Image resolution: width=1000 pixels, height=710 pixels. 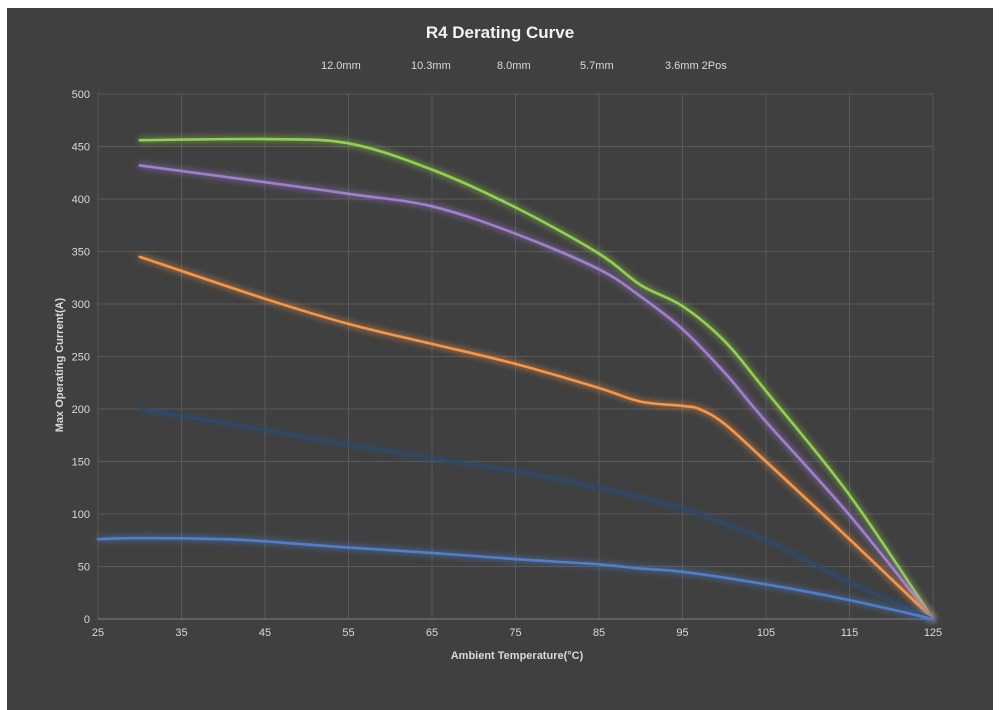 What do you see at coordinates (933, 633) in the screenshot?
I see `x-tick-label: 125` at bounding box center [933, 633].